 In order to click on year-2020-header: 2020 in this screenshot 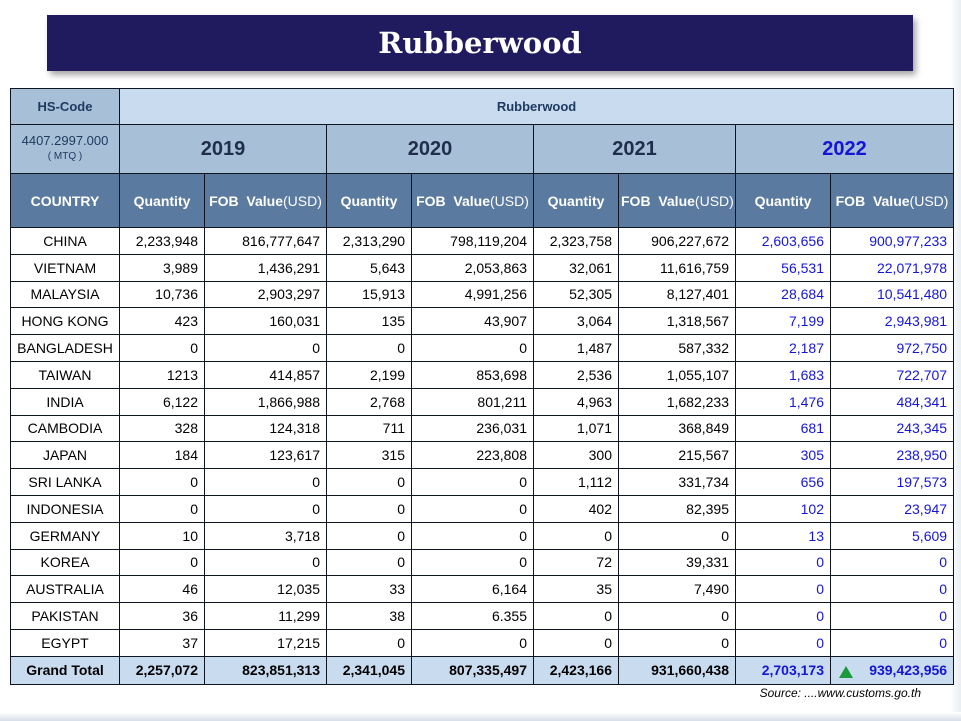, I will do `click(430, 149)`.